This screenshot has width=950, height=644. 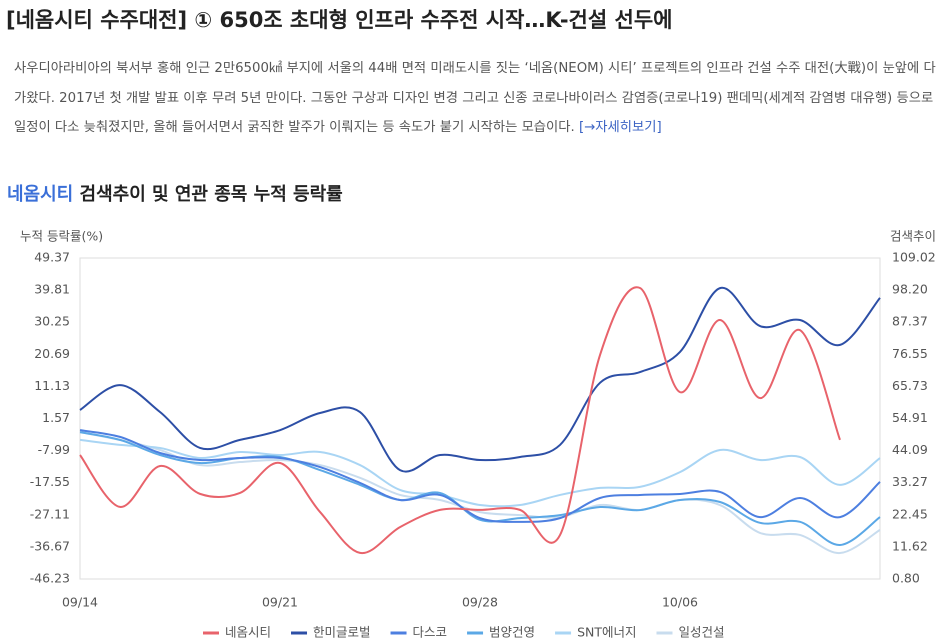 What do you see at coordinates (248, 632) in the screenshot?
I see `legend-label: 네옴시티` at bounding box center [248, 632].